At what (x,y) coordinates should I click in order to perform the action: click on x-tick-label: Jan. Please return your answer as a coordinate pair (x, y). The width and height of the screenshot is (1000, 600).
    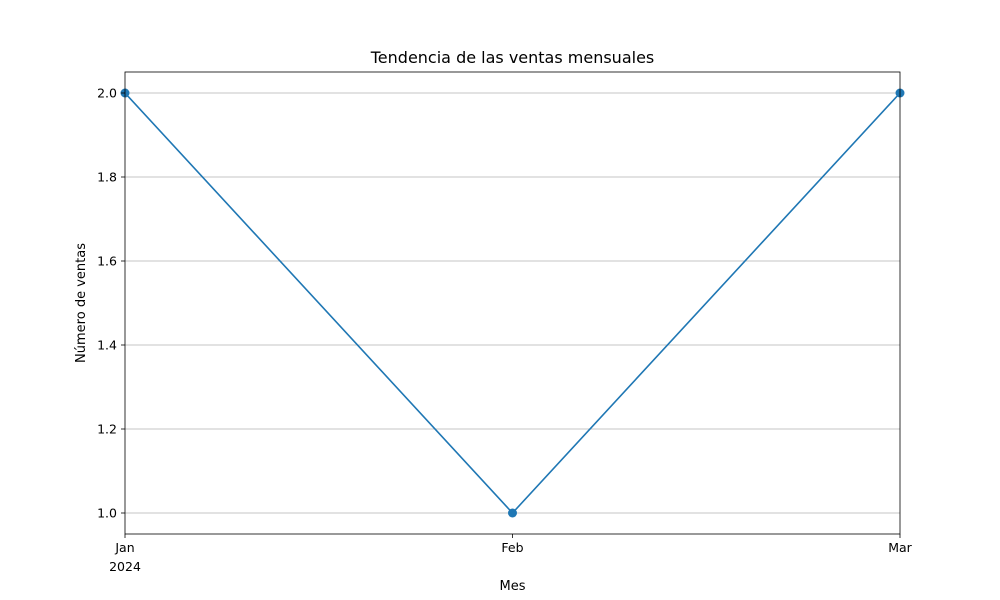
    Looking at the image, I should click on (124, 547).